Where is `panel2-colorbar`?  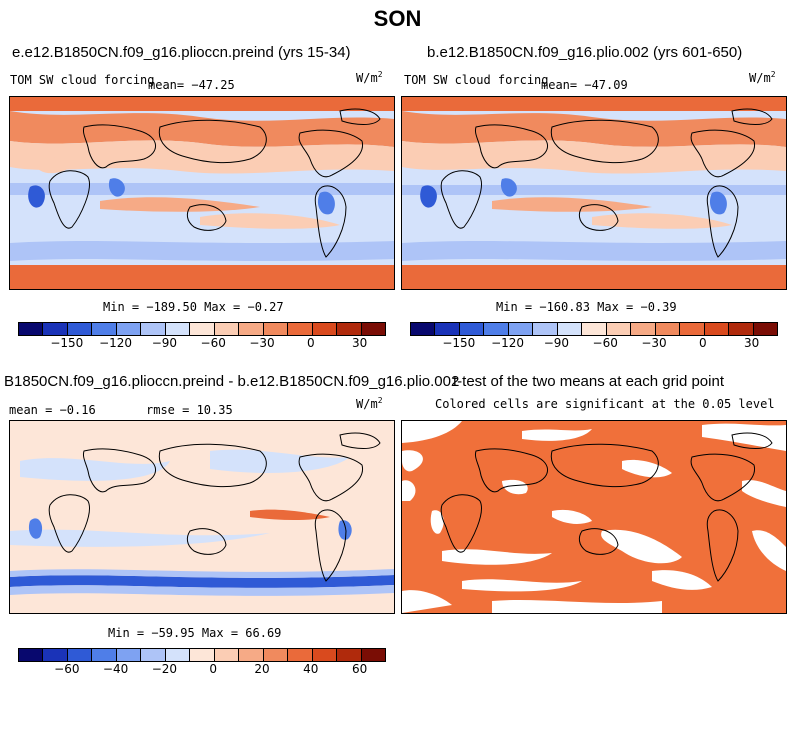 panel2-colorbar is located at coordinates (594, 329).